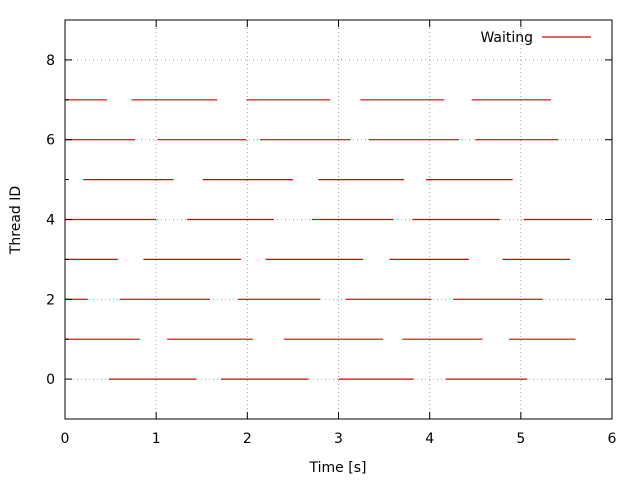 This screenshot has width=640, height=480. I want to click on y-tick-label: 4, so click(50, 221).